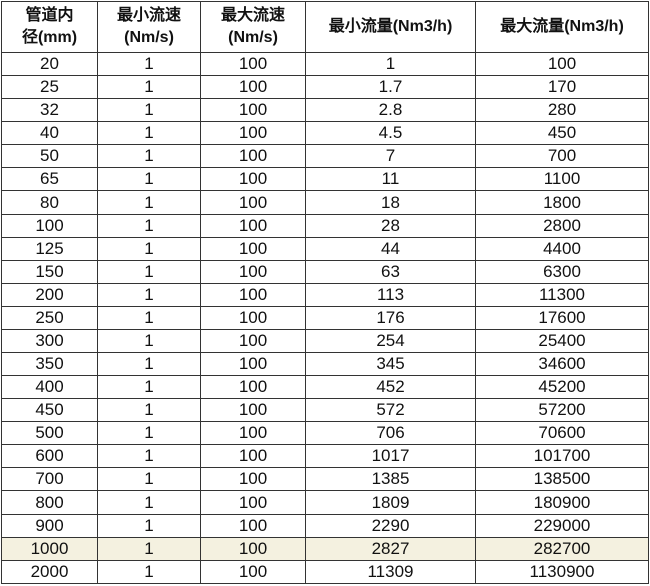 The image size is (650, 586). I want to click on table-cell: 706, so click(390, 433).